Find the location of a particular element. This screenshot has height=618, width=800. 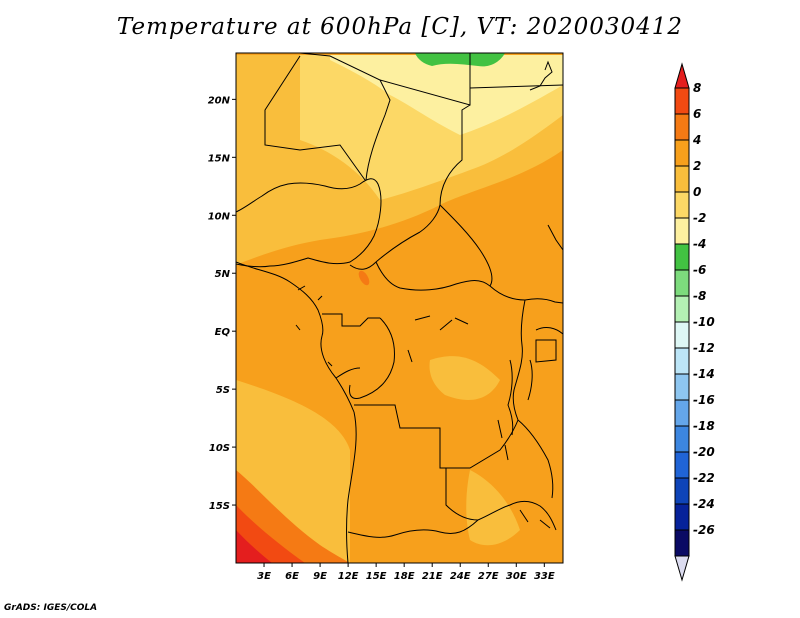

colorbar-label: -16 is located at coordinates (704, 400).